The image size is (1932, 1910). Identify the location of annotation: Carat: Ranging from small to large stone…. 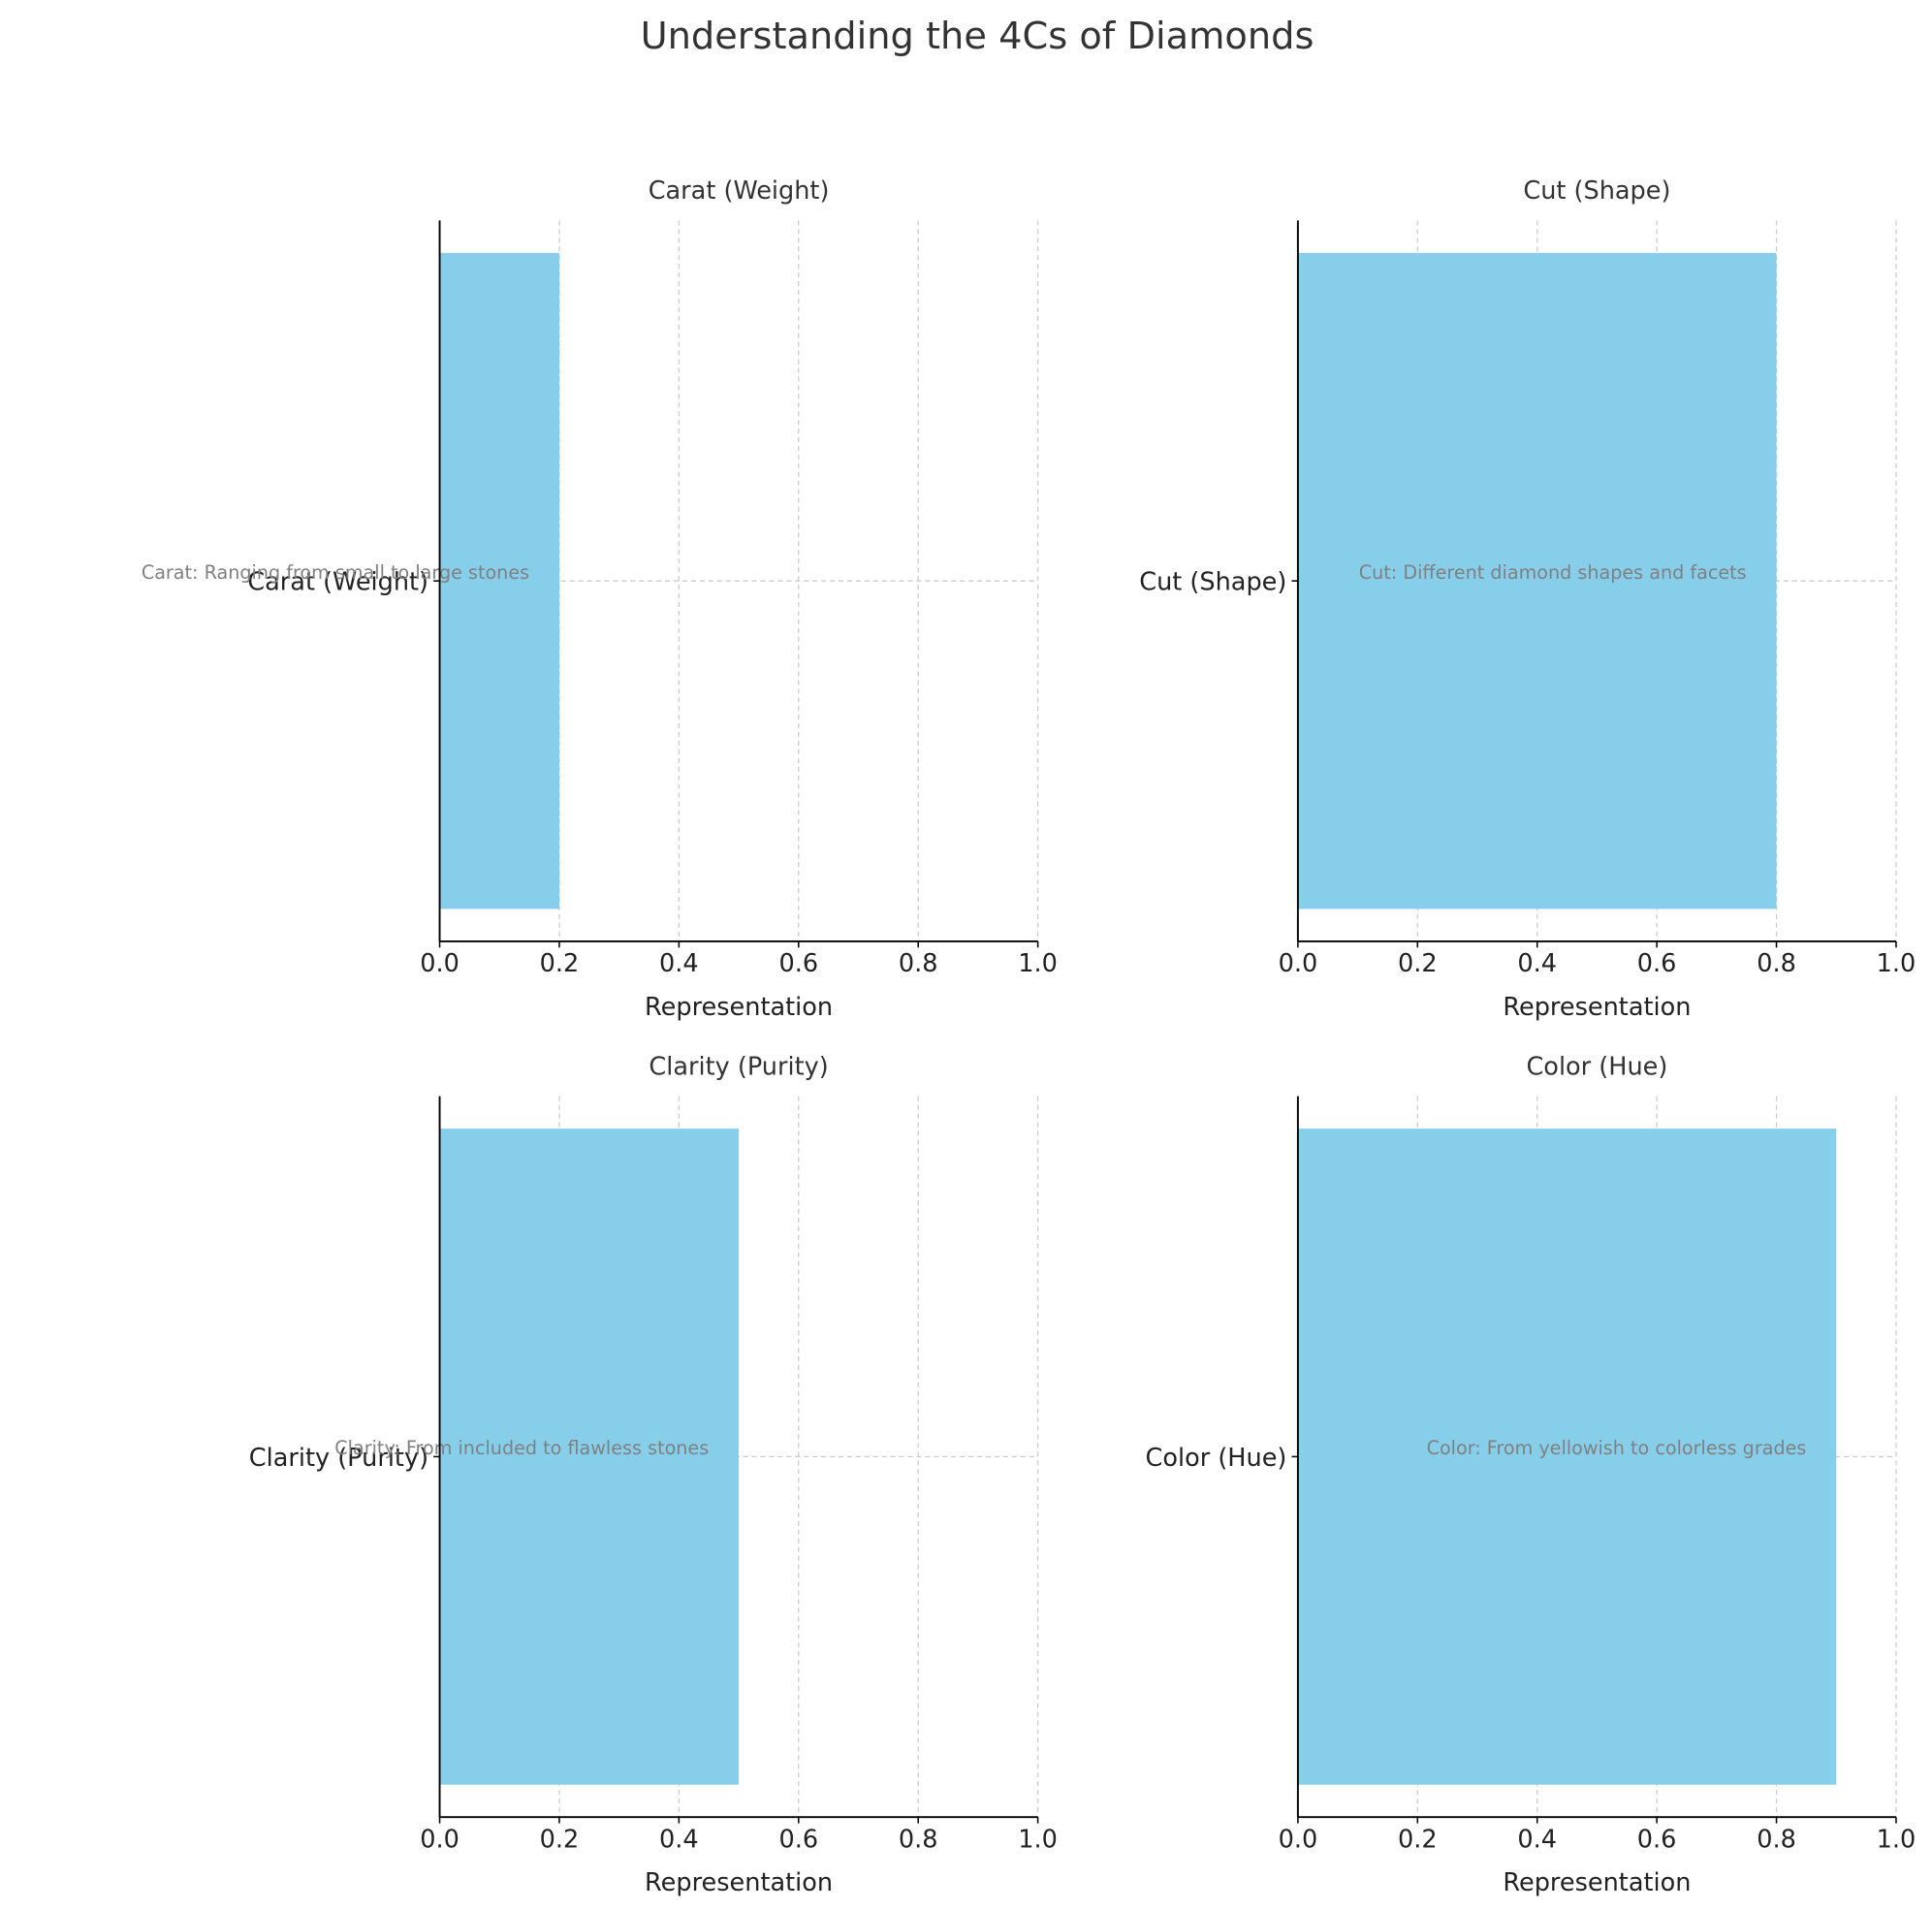
(336, 572).